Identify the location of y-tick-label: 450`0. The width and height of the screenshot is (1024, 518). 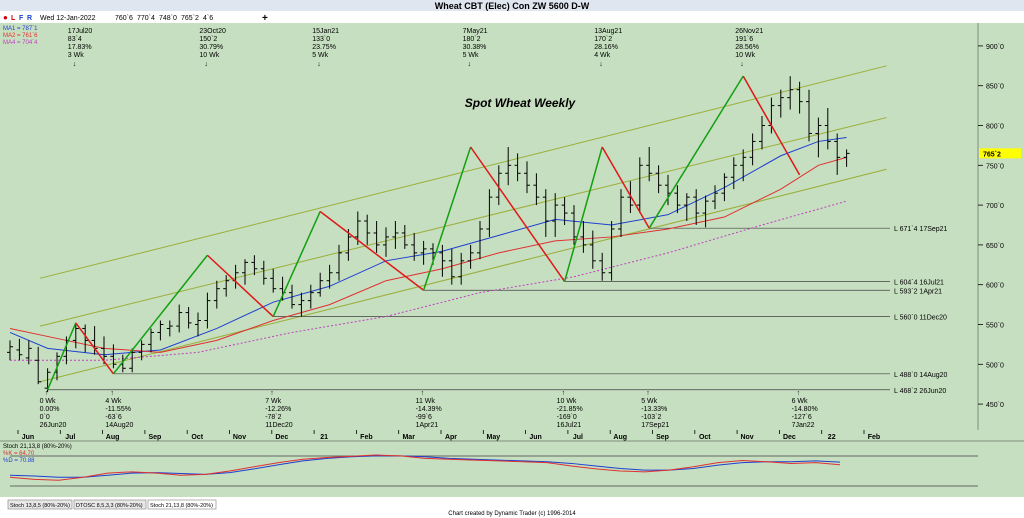
(995, 405).